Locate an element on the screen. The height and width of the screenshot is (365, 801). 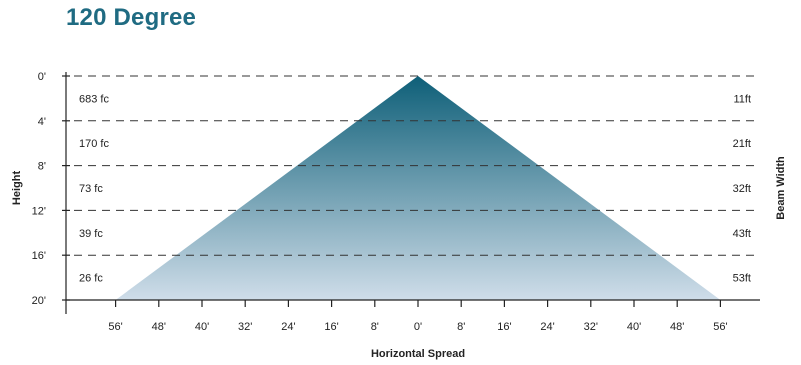
y-axis-title: Height is located at coordinates (17, 188).